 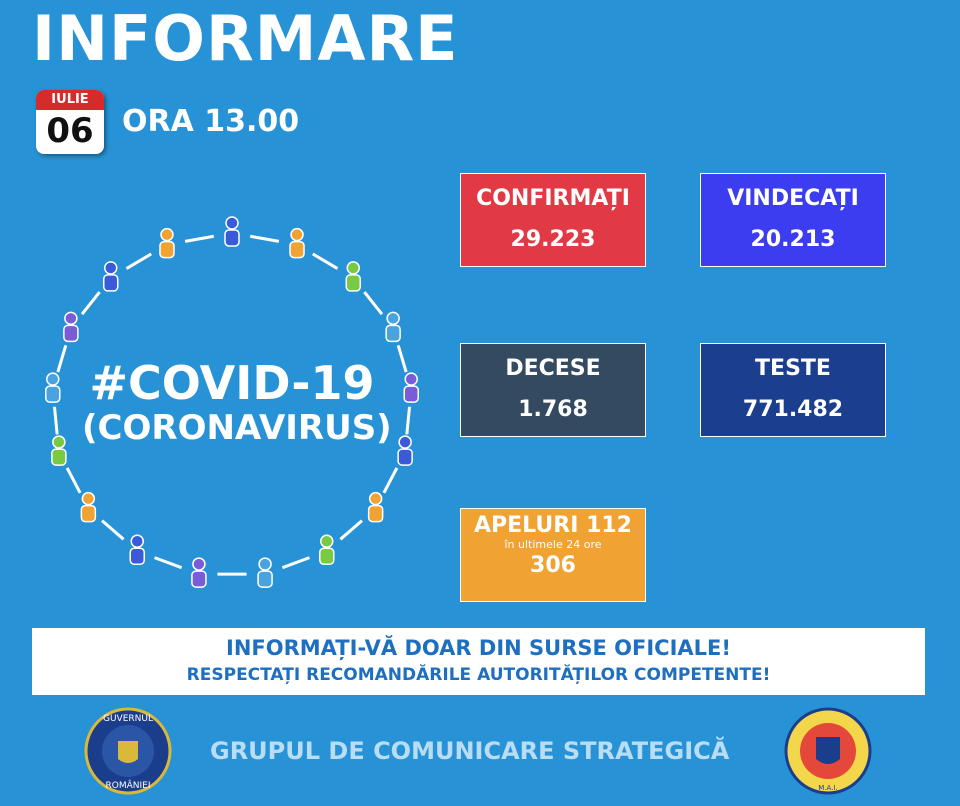 What do you see at coordinates (128, 785) in the screenshot?
I see `seal-text: ROMÂNIEI` at bounding box center [128, 785].